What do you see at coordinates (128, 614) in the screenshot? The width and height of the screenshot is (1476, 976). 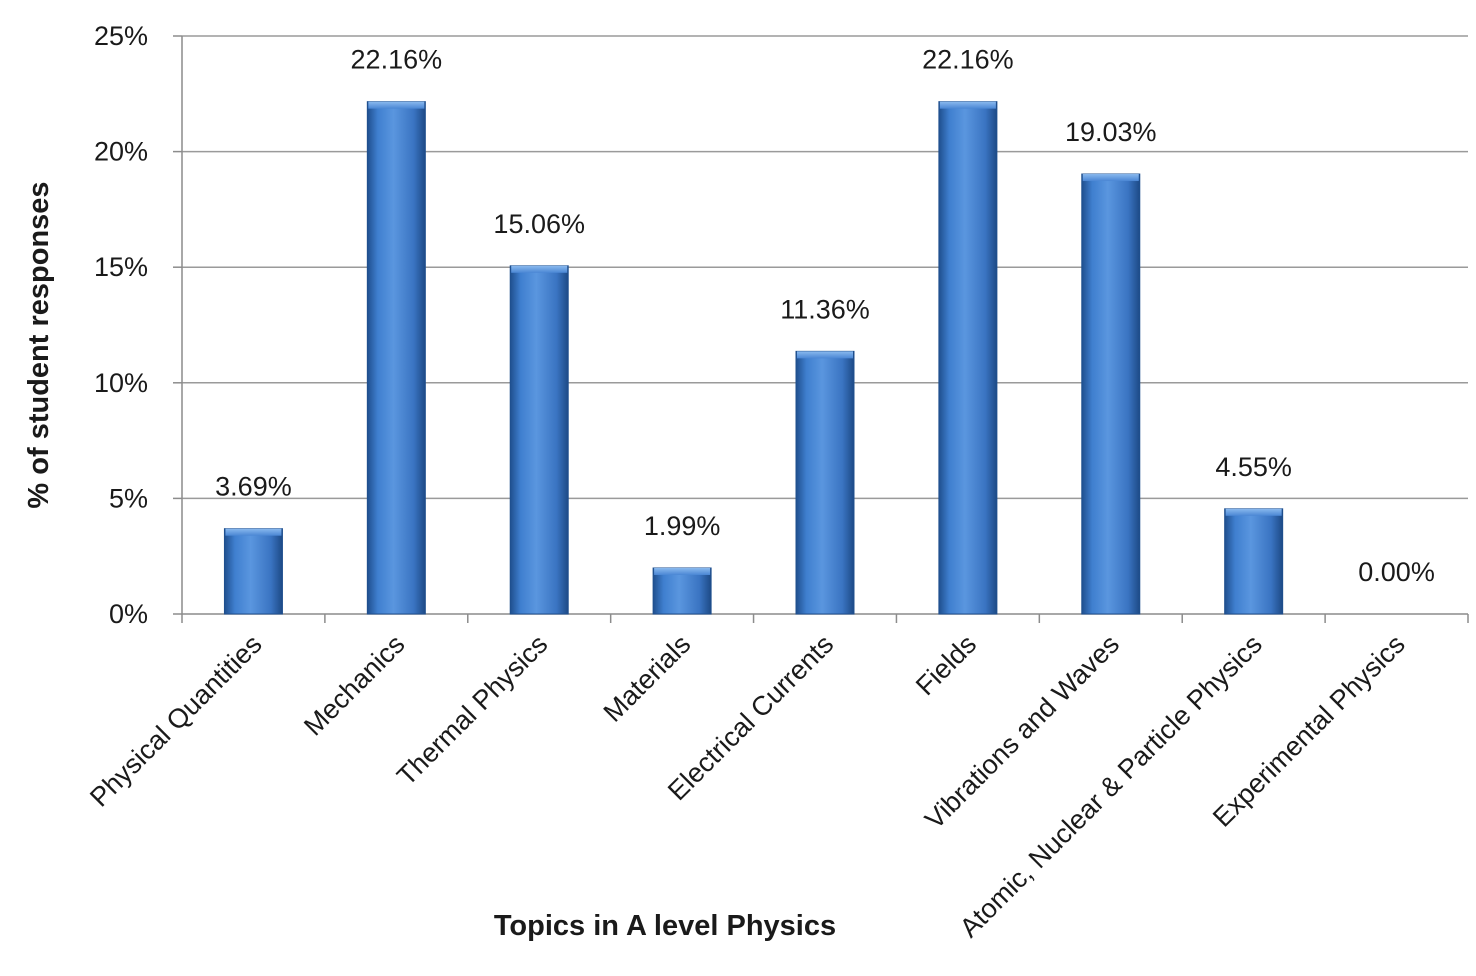 I see `y-tick-label: 0%` at bounding box center [128, 614].